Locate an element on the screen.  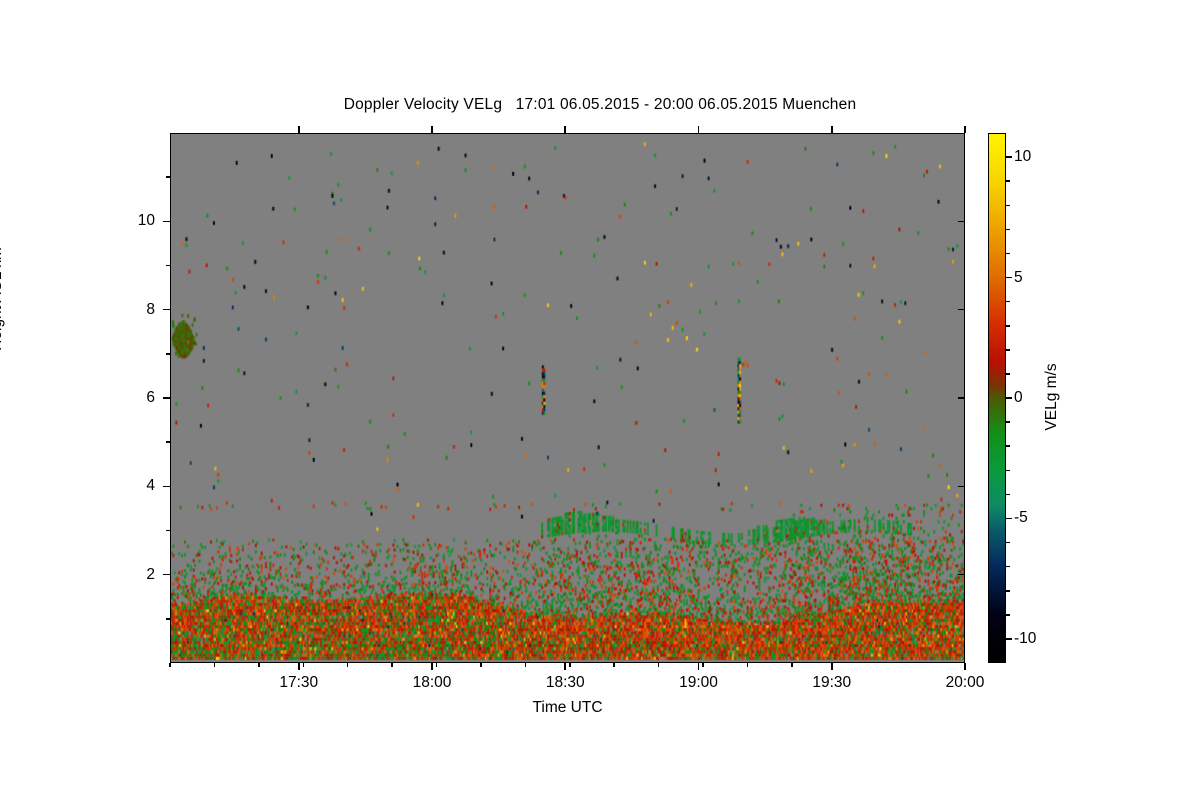
y-axis-title: Height AGL km is located at coordinates (2, 299).